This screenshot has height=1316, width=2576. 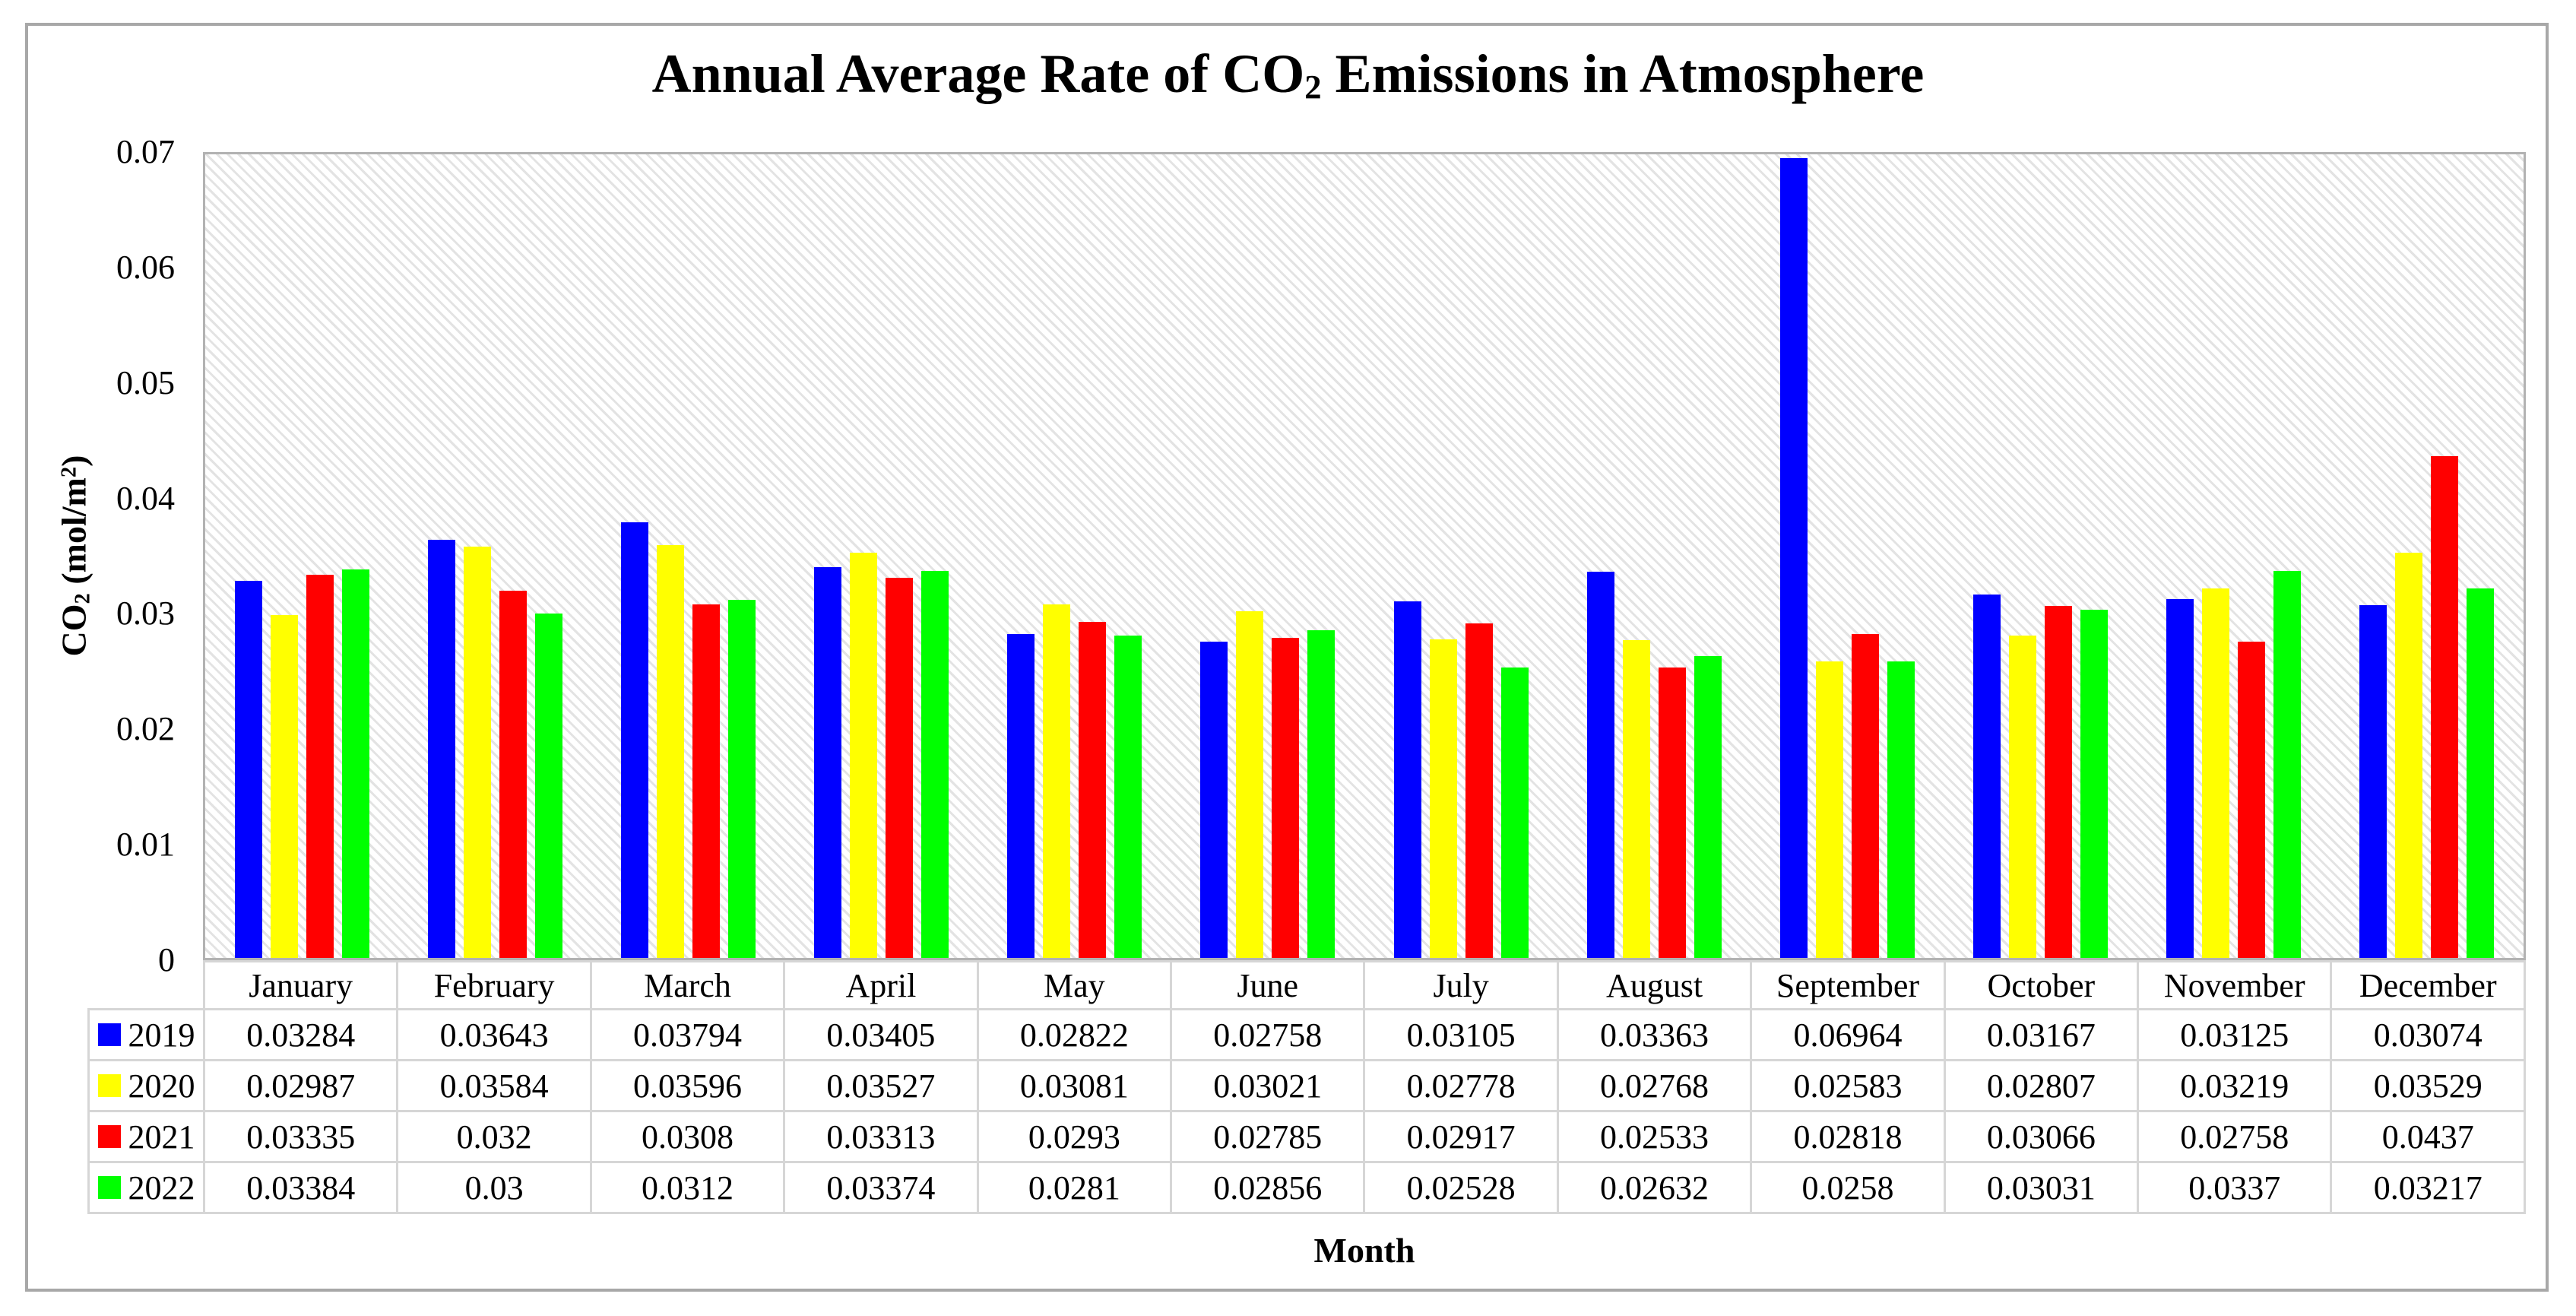 What do you see at coordinates (2041, 1187) in the screenshot?
I see `value-cell: 0.03031` at bounding box center [2041, 1187].